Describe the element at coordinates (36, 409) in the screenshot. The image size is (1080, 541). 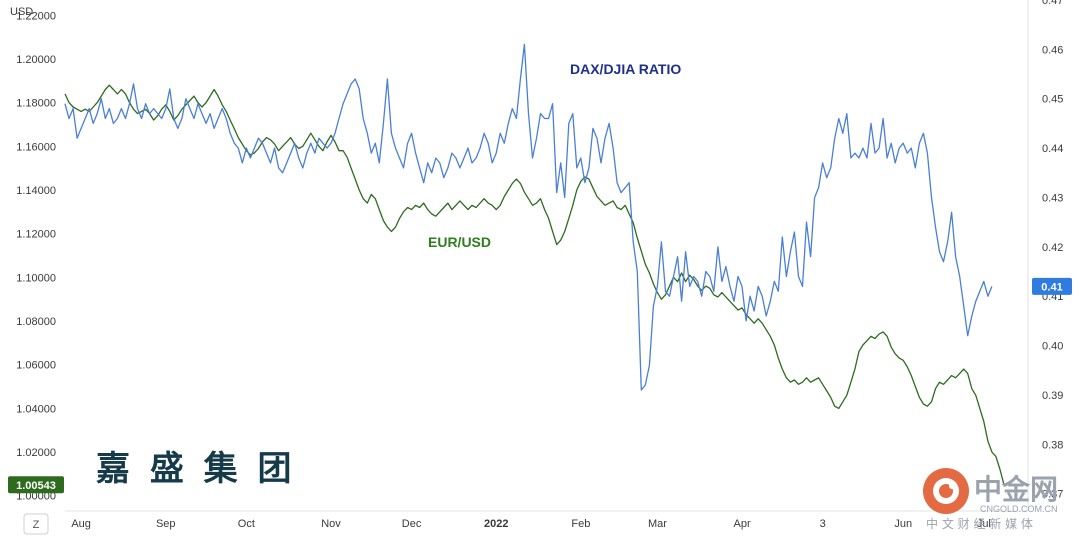
I see `left-tick-label: 1.04000` at that location.